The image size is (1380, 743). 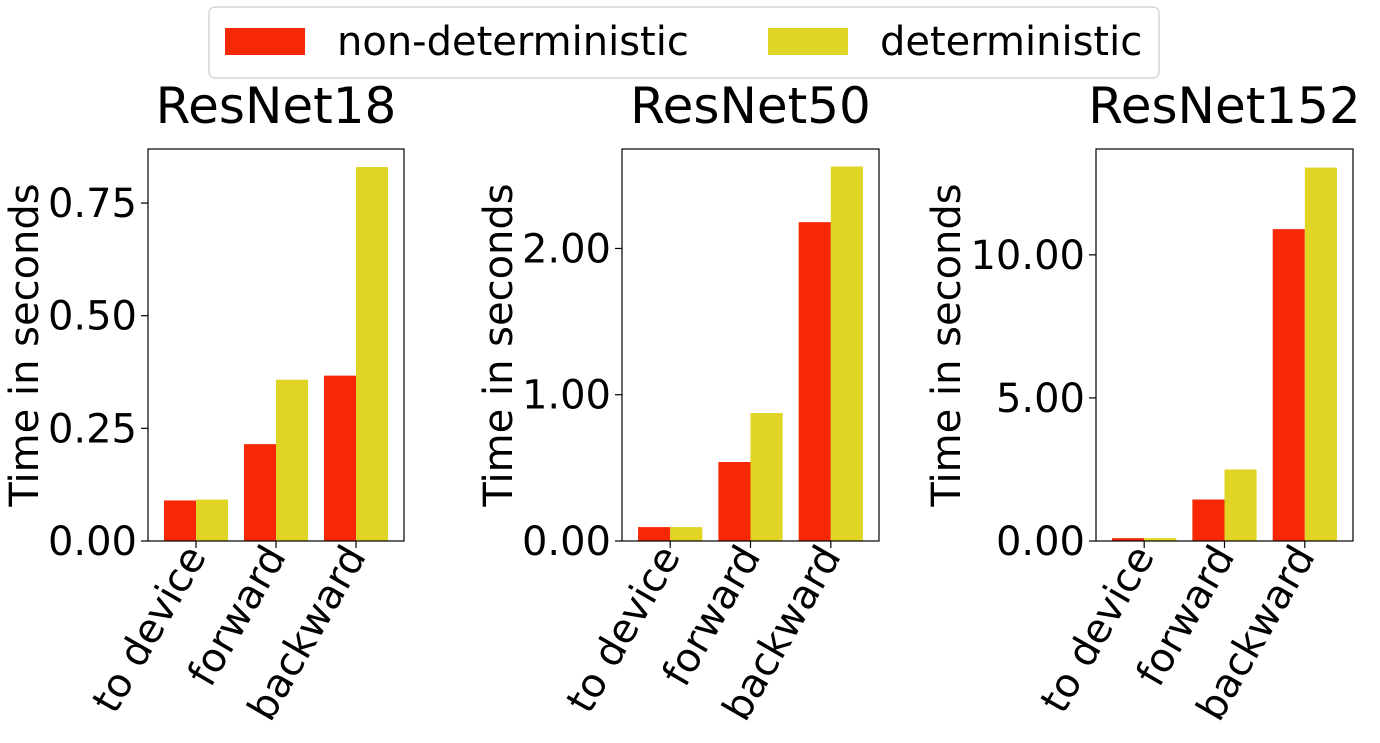 What do you see at coordinates (92, 429) in the screenshot?
I see `y-tick-label: 0.25` at bounding box center [92, 429].